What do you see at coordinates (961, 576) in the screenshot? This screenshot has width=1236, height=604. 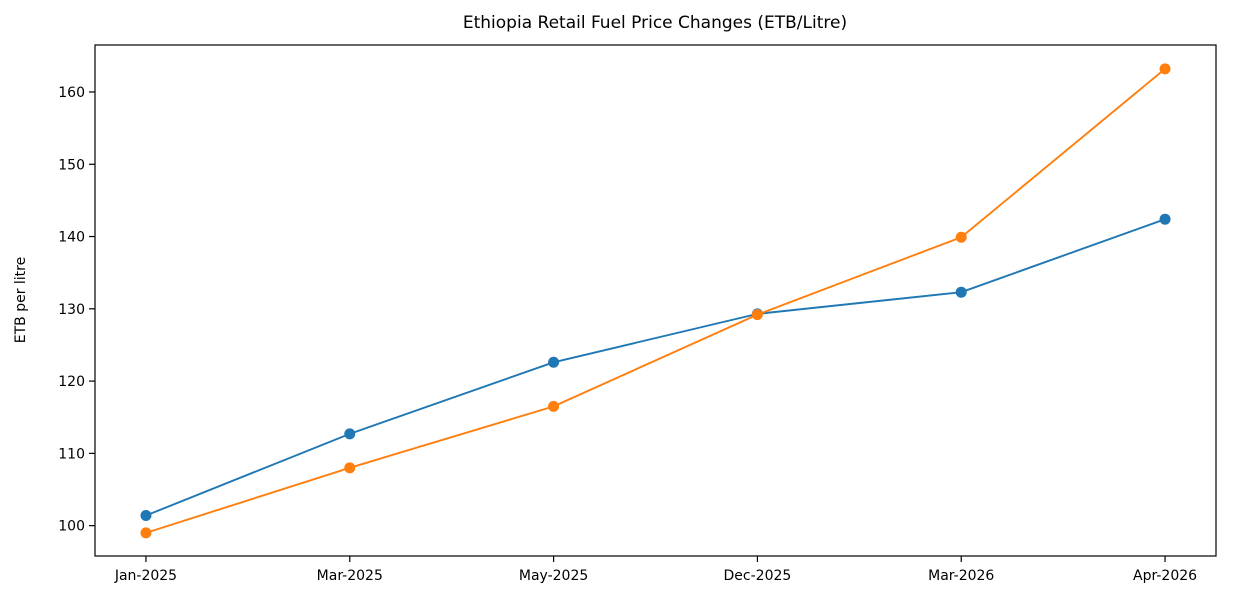 I see `x-tick-label: Mar-2026` at bounding box center [961, 576].